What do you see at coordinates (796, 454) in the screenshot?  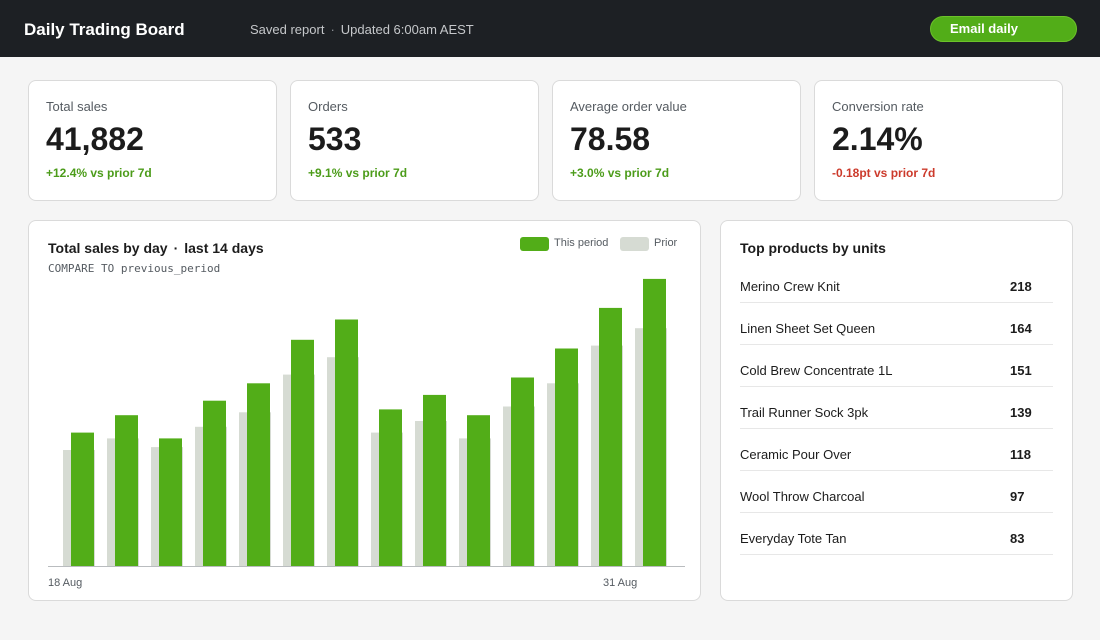 I see `product-name: Ceramic Pour Over` at bounding box center [796, 454].